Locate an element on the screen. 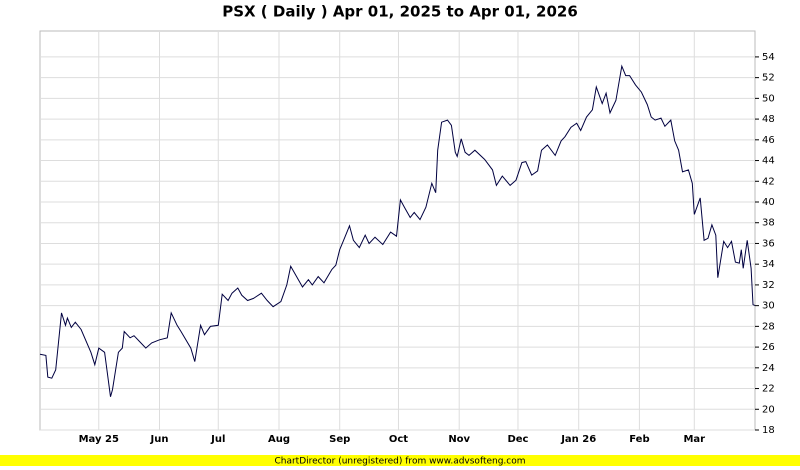 The height and width of the screenshot is (470, 800). y-tick-label: 32 is located at coordinates (768, 285).